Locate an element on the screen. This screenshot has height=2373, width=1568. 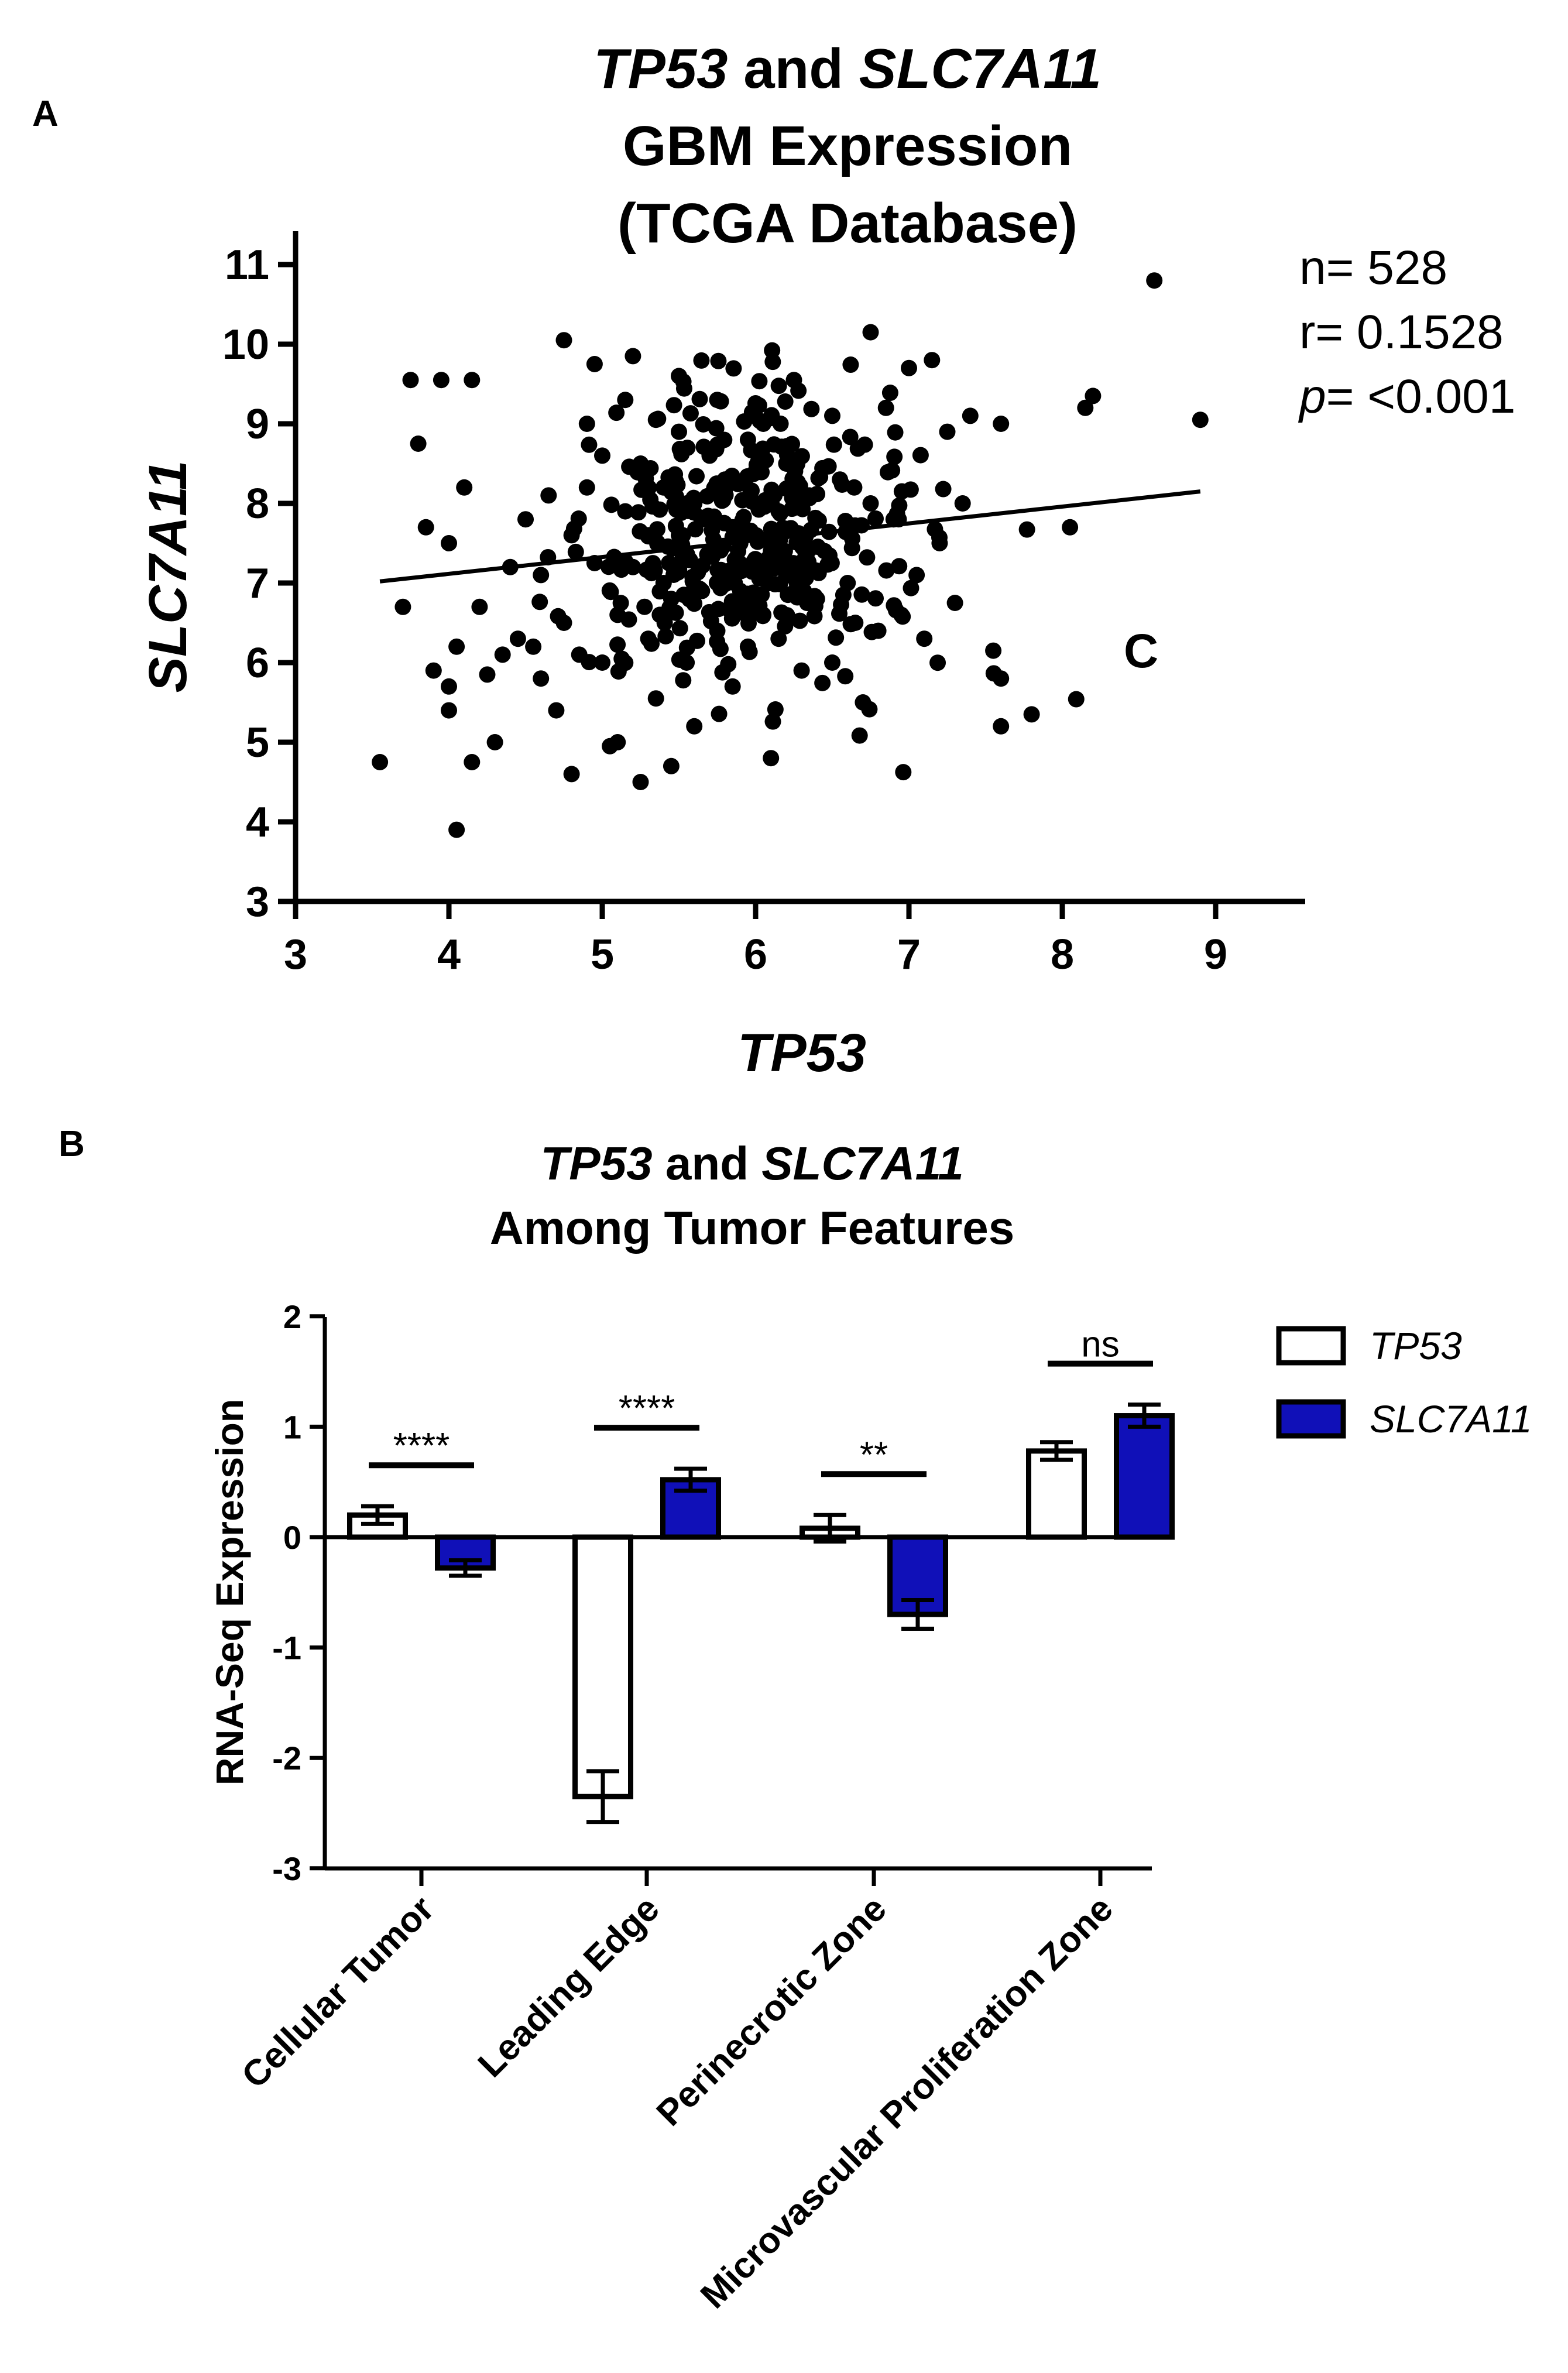
bar-y-label: RNA-Seq Expression is located at coordinates (230, 1592).